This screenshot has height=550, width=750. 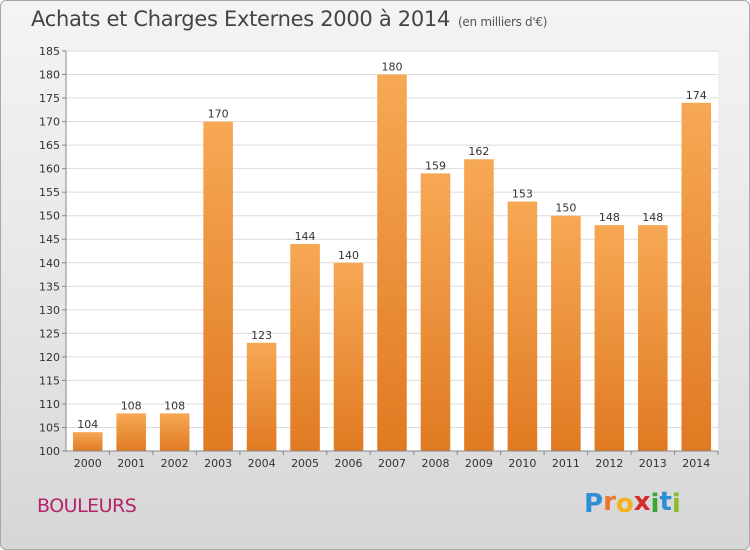 What do you see at coordinates (565, 208) in the screenshot?
I see `data-label-2011: 150` at bounding box center [565, 208].